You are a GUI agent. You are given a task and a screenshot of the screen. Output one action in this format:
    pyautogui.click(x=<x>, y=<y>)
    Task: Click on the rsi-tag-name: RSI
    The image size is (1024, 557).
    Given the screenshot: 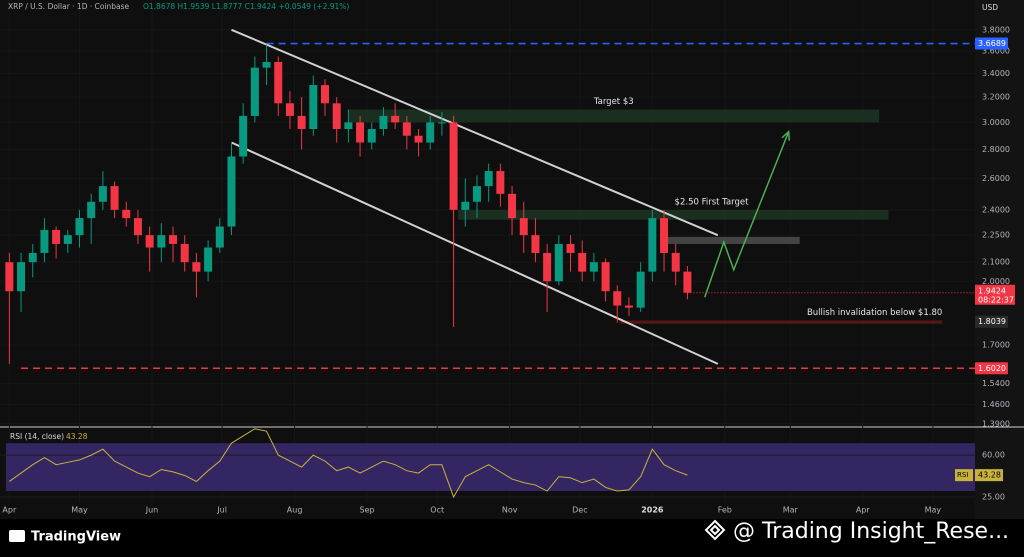 What is the action you would take?
    pyautogui.click(x=962, y=475)
    